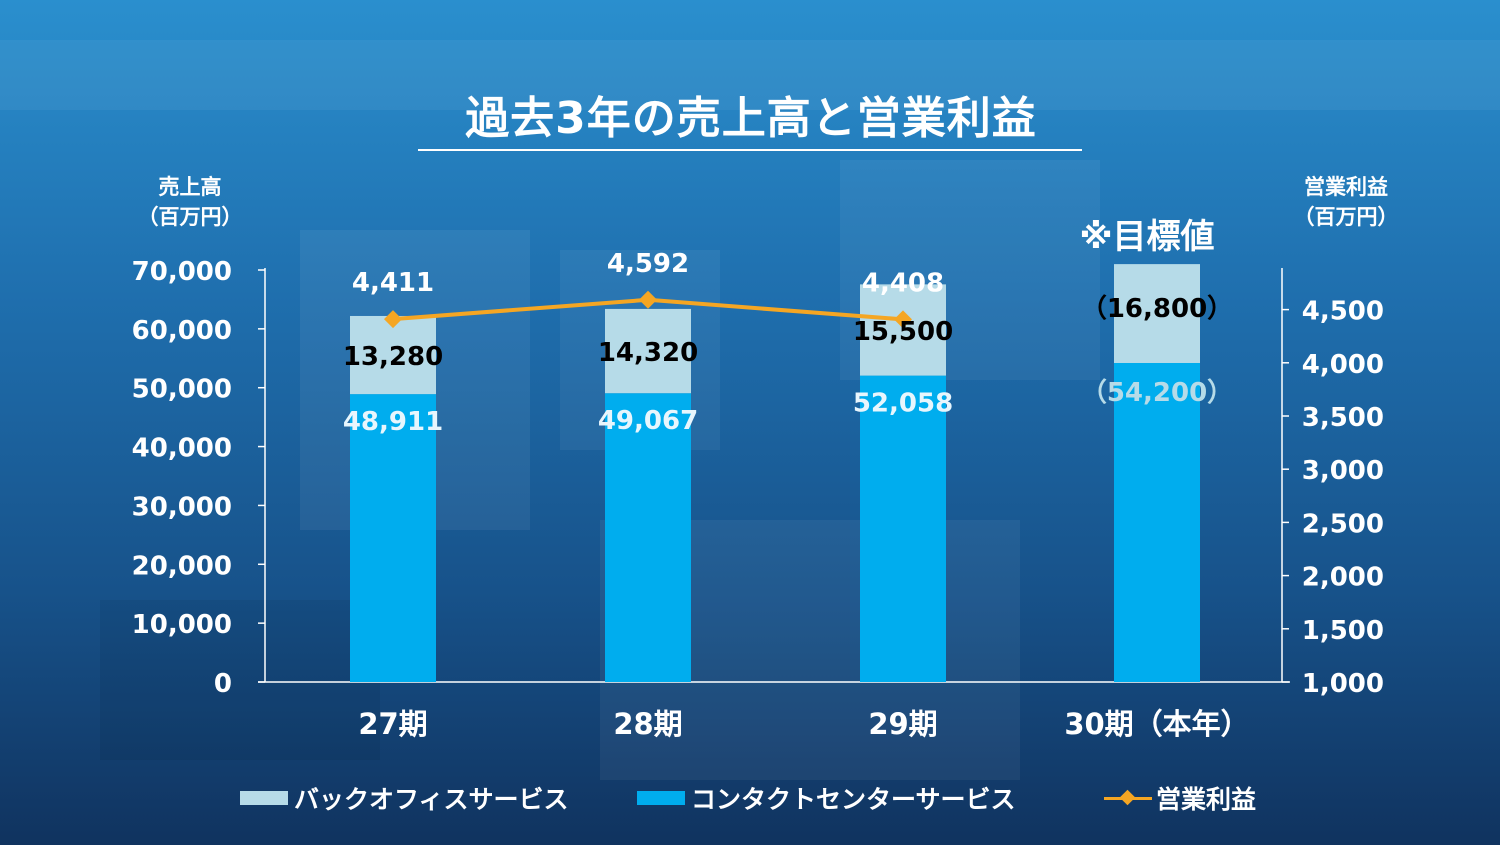  Describe the element at coordinates (1343, 684) in the screenshot. I see `right-tick-label: 1,000` at that location.